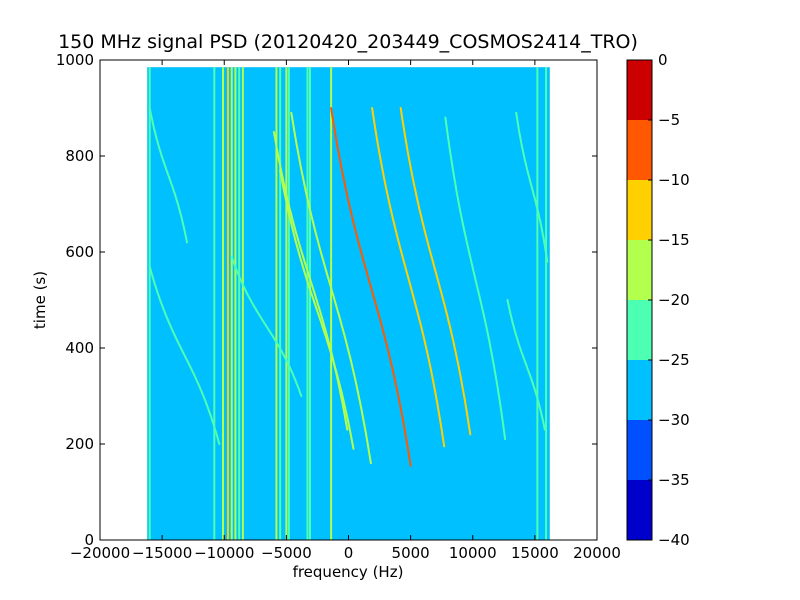 The image size is (800, 600). What do you see at coordinates (40, 300) in the screenshot?
I see `y-axis-label: time (s)` at bounding box center [40, 300].